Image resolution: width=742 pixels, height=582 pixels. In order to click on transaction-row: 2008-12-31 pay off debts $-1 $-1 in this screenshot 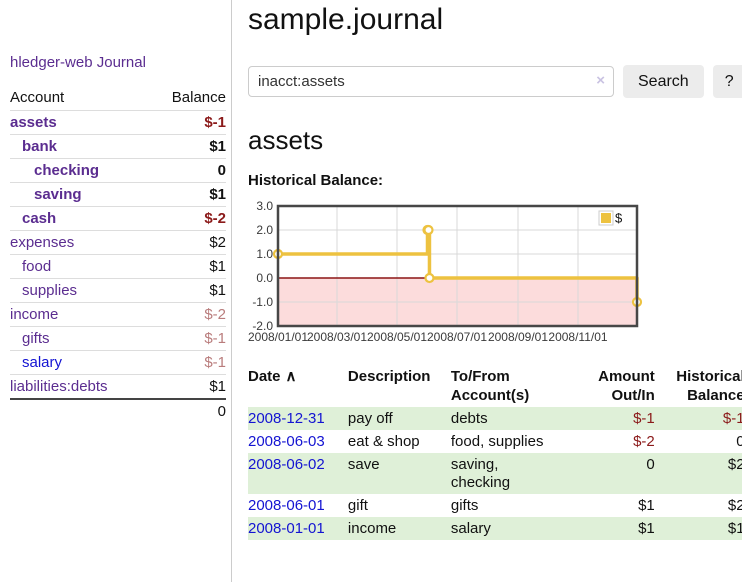, I will do `click(495, 418)`.